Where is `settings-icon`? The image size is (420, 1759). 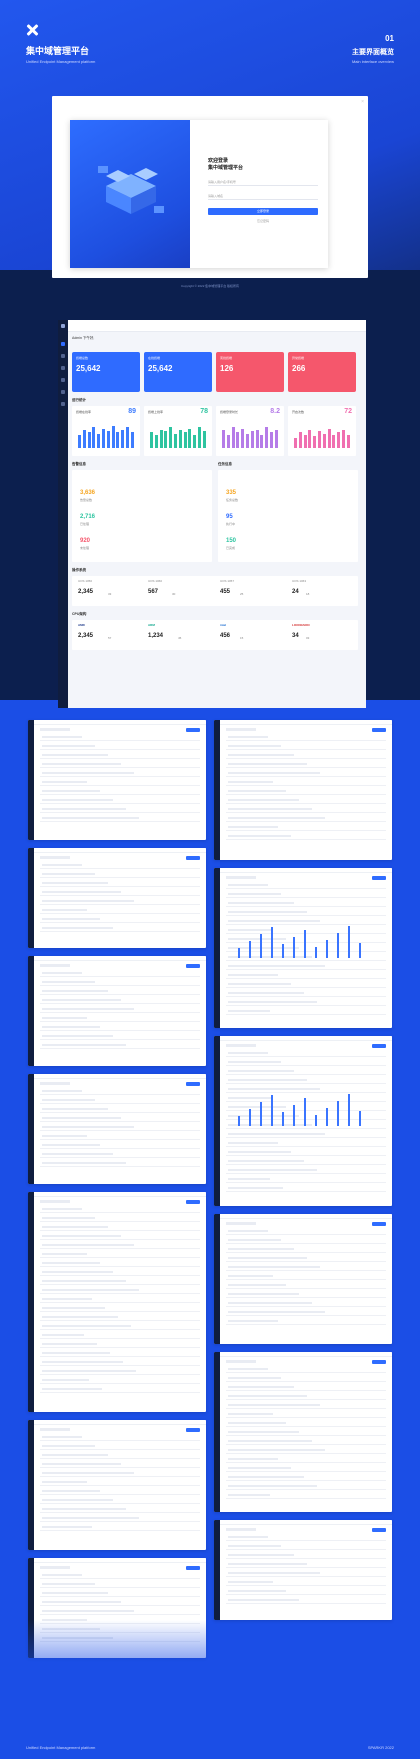
settings-icon is located at coordinates (63, 404).